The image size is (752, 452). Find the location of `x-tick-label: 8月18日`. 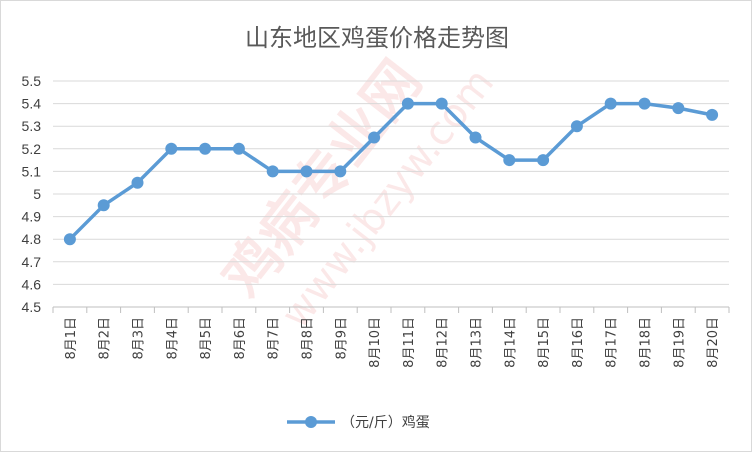

x-tick-label: 8月18日 is located at coordinates (646, 342).